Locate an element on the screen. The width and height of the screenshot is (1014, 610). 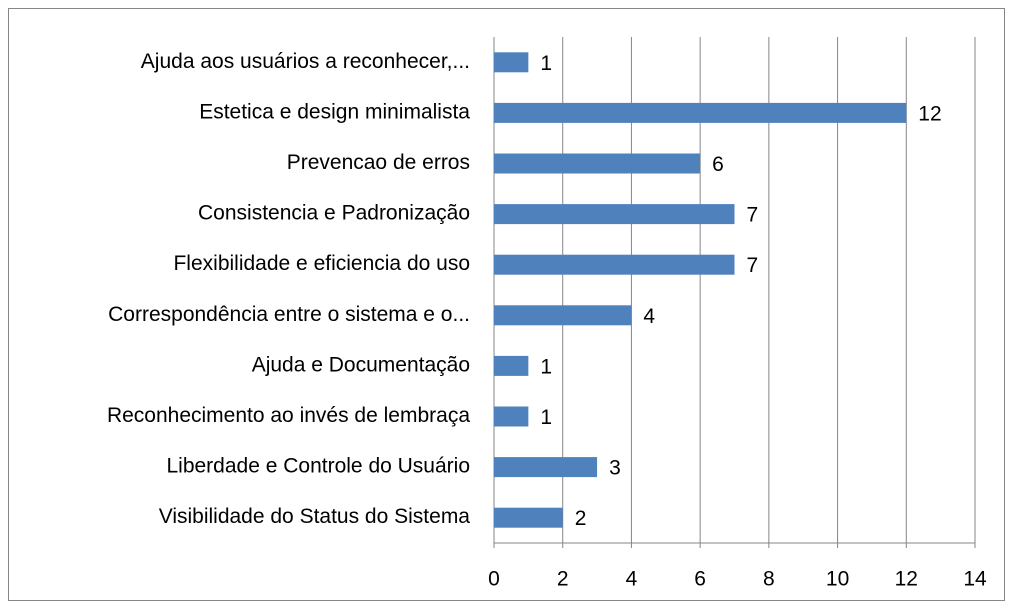
value-label: 6 is located at coordinates (718, 164).